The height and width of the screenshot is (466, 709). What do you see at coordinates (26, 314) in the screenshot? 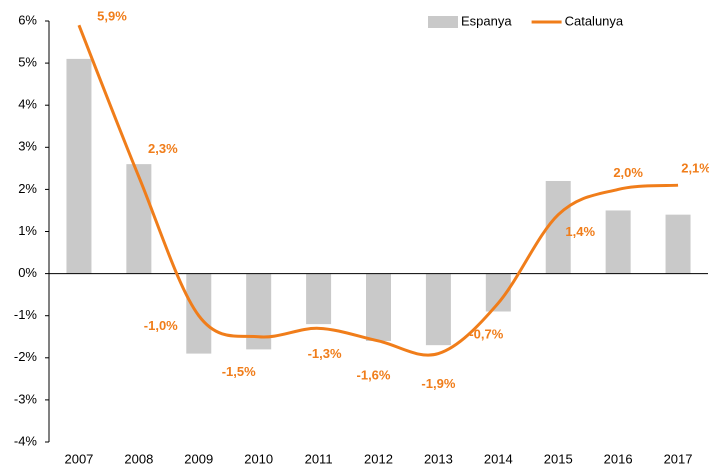
I see `y-tick-label: -1%` at bounding box center [26, 314].